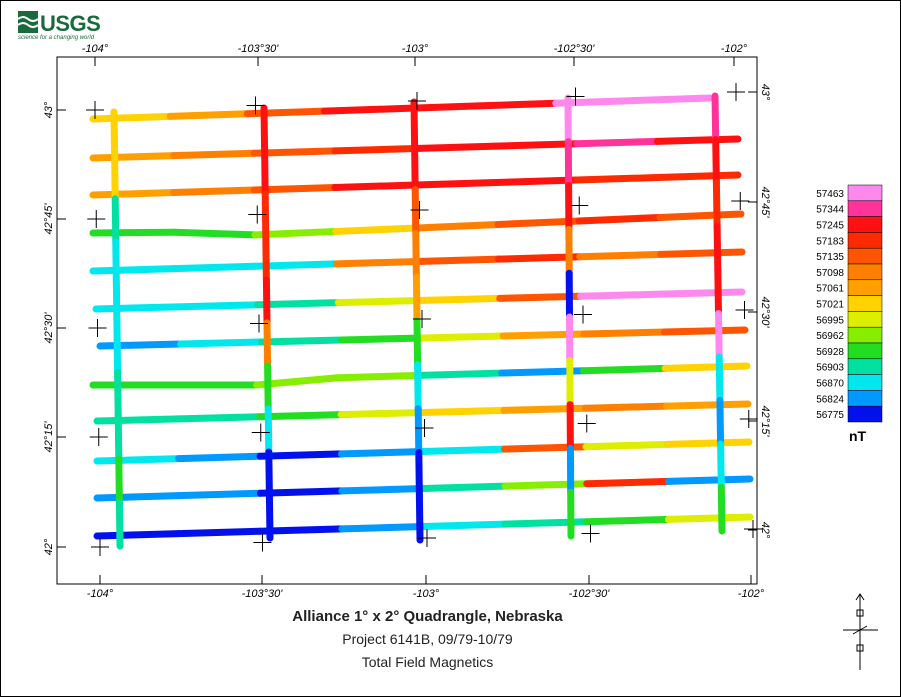 This screenshot has width=901, height=697. I want to click on legend-value-label: 56824, so click(830, 399).